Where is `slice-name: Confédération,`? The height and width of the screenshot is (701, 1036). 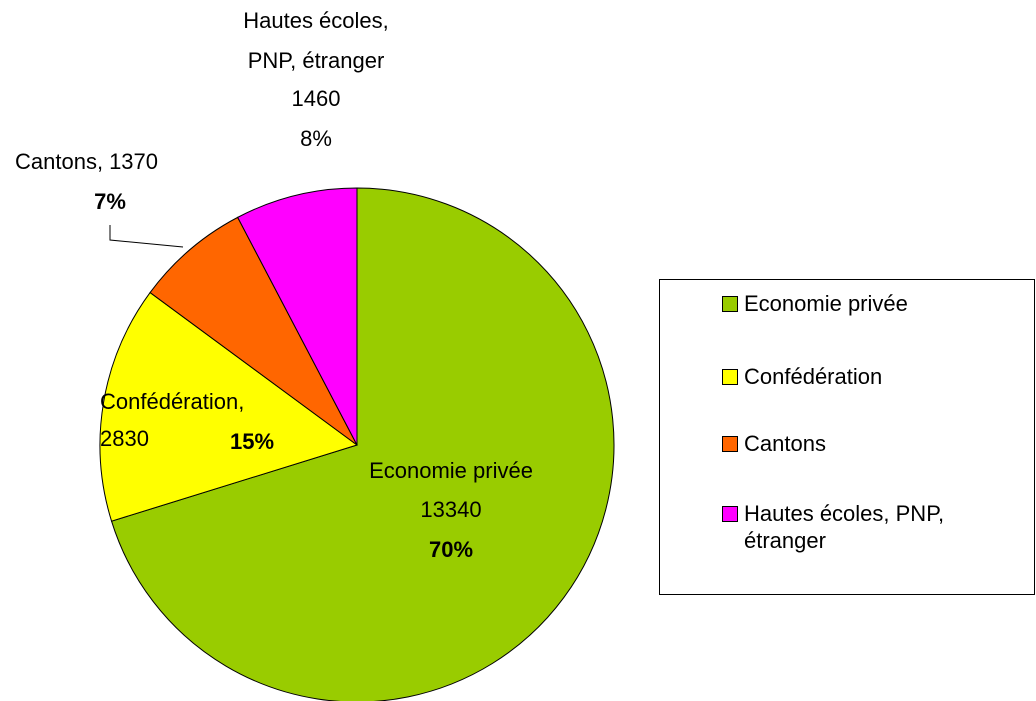 slice-name: Confédération, is located at coordinates (172, 401).